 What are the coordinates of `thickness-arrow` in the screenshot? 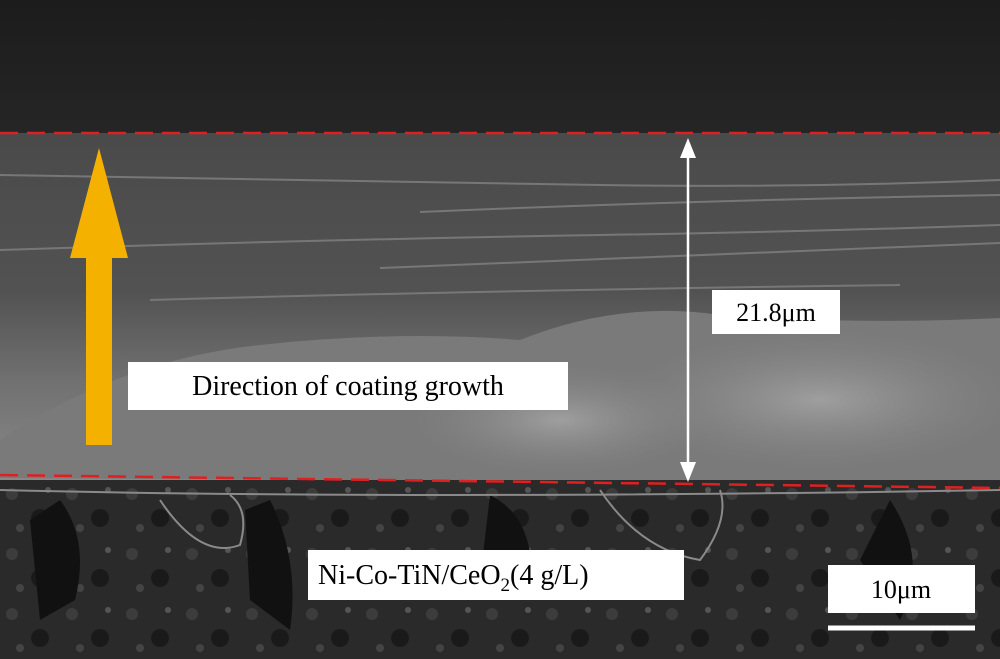 It's located at (688, 310).